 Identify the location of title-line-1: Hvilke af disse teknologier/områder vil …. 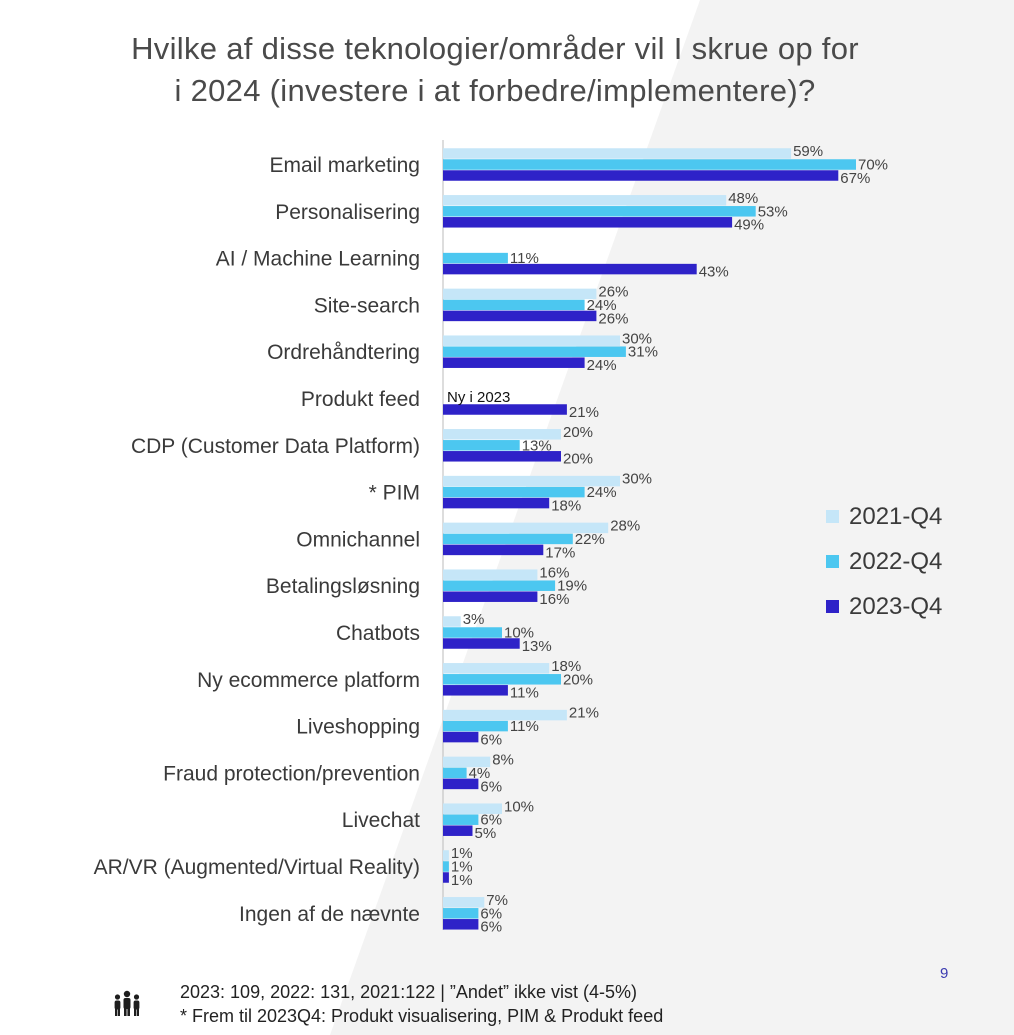
(495, 48).